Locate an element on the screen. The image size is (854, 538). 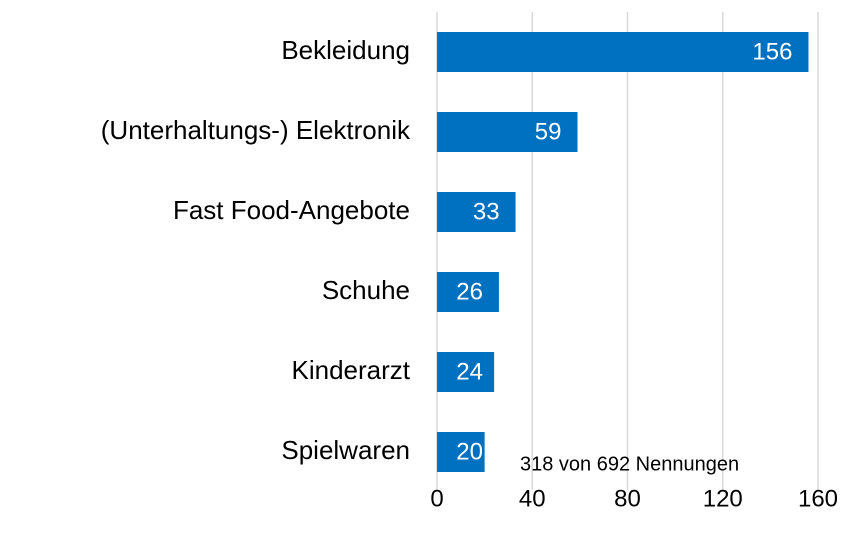
y-tick-label: Fast Food-Angebote is located at coordinates (291, 210).